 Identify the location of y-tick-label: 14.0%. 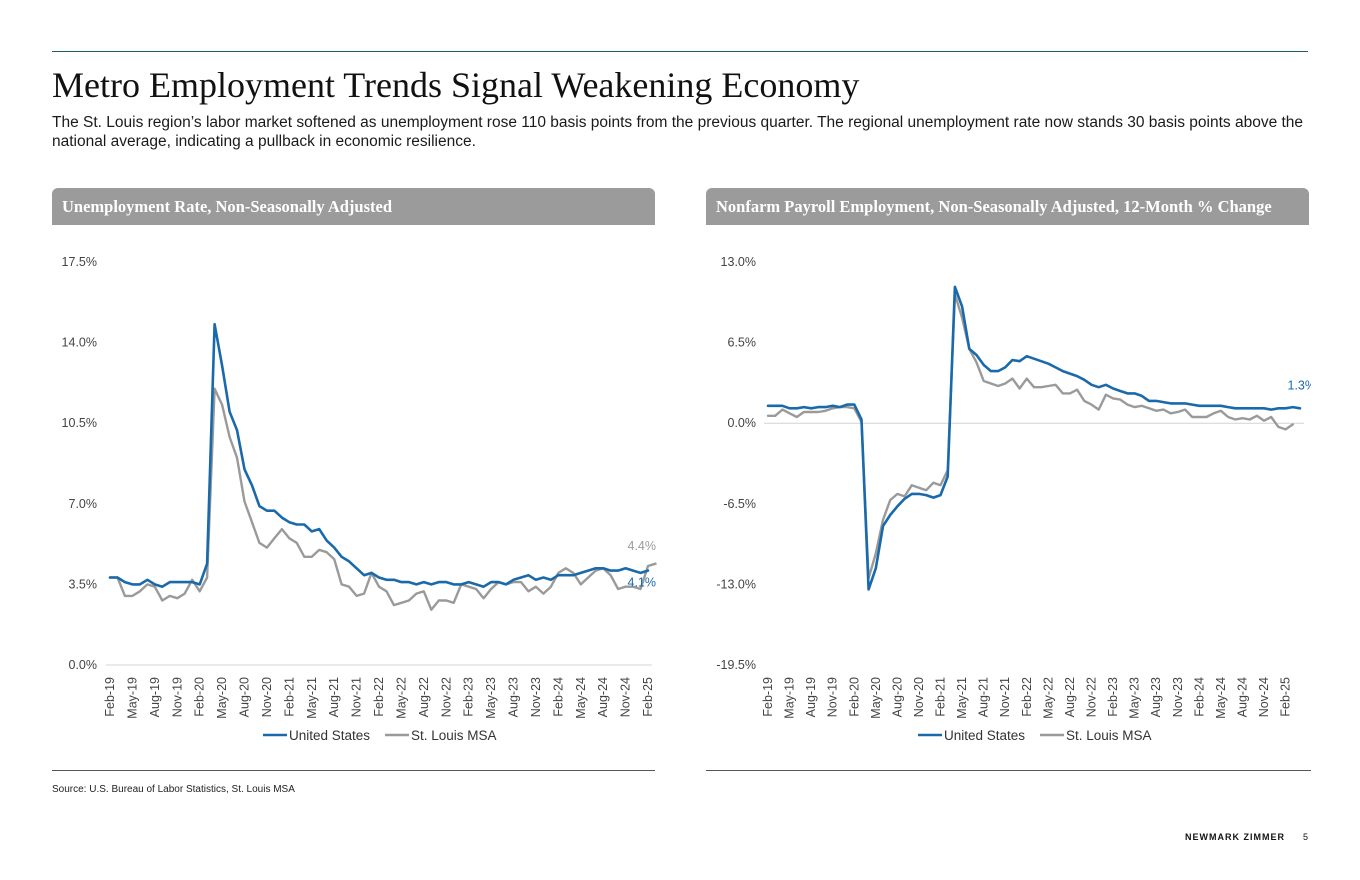
(79, 343).